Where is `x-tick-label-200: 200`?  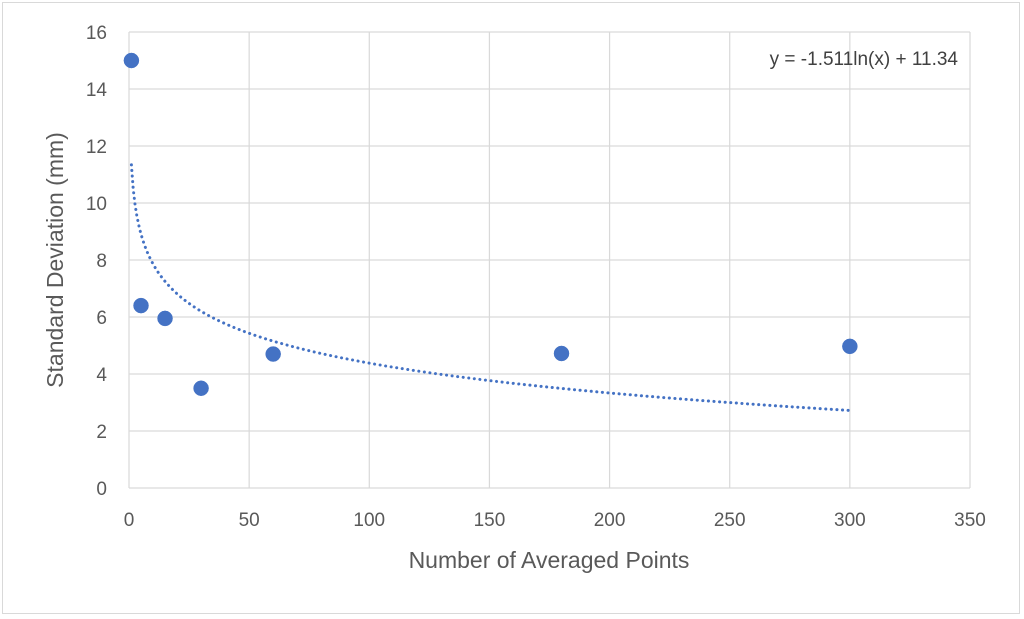
x-tick-label-200: 200 is located at coordinates (610, 520).